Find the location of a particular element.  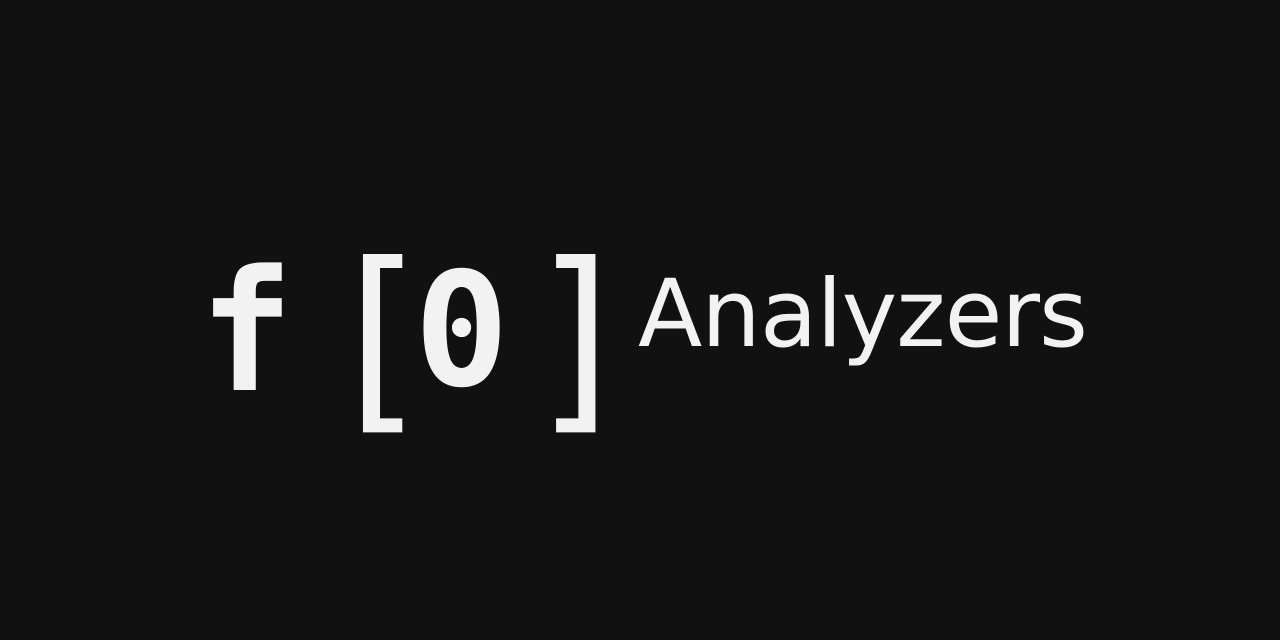

logo-bracket-open: [ is located at coordinates (377, 337).